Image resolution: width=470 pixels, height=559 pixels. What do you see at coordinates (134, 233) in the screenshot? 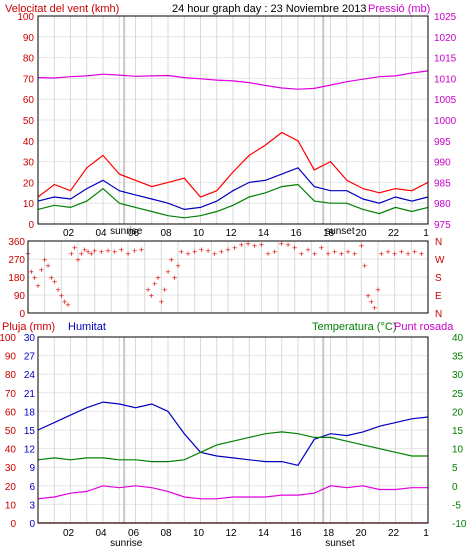
I see `hour-tick: 06` at bounding box center [134, 233].